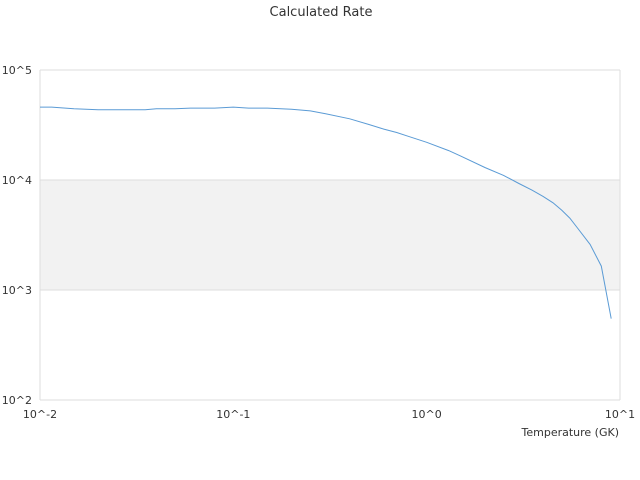 The width and height of the screenshot is (640, 480). What do you see at coordinates (620, 414) in the screenshot?
I see `x-tick-label: 10^1` at bounding box center [620, 414].